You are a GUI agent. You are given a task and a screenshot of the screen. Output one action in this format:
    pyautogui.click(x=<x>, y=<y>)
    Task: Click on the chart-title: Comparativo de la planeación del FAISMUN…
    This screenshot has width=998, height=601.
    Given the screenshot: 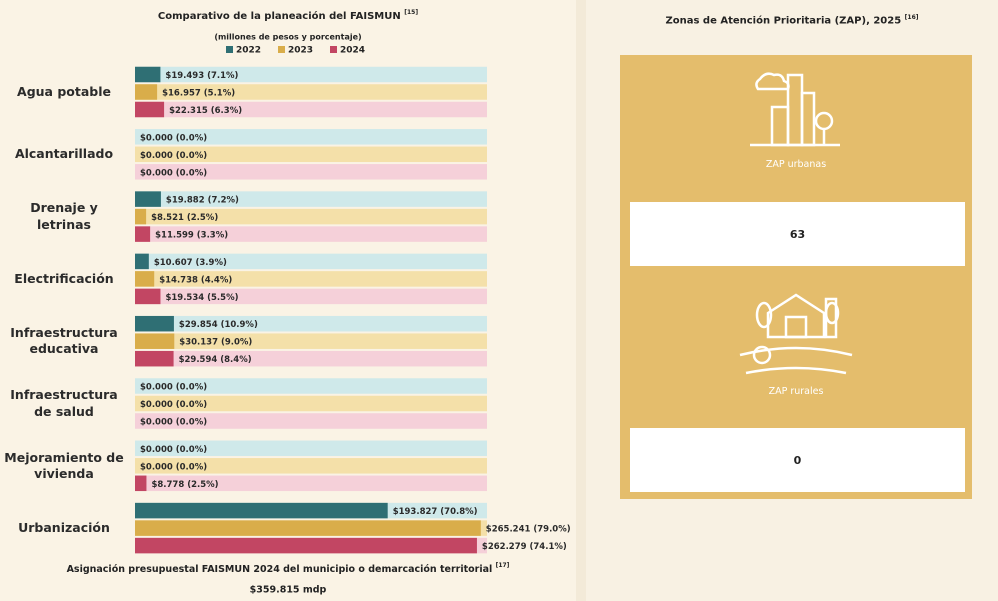 What is the action you would take?
    pyautogui.click(x=288, y=16)
    